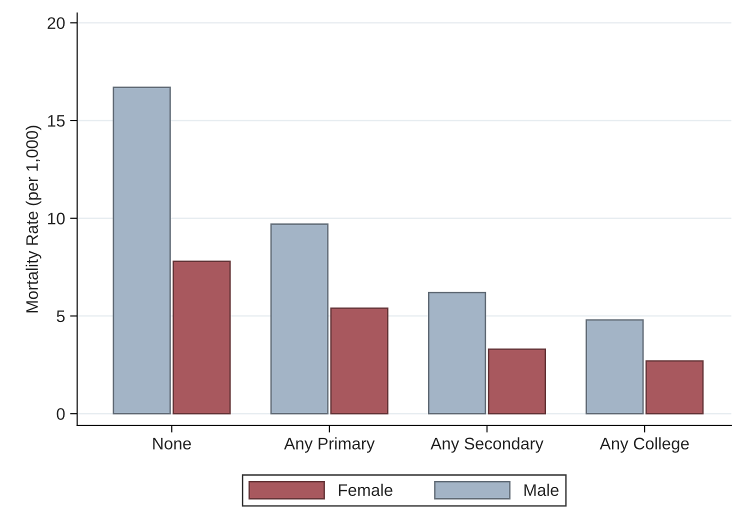 The width and height of the screenshot is (735, 522). Describe the element at coordinates (487, 445) in the screenshot. I see `x-tick-label: Any Secondary` at that location.